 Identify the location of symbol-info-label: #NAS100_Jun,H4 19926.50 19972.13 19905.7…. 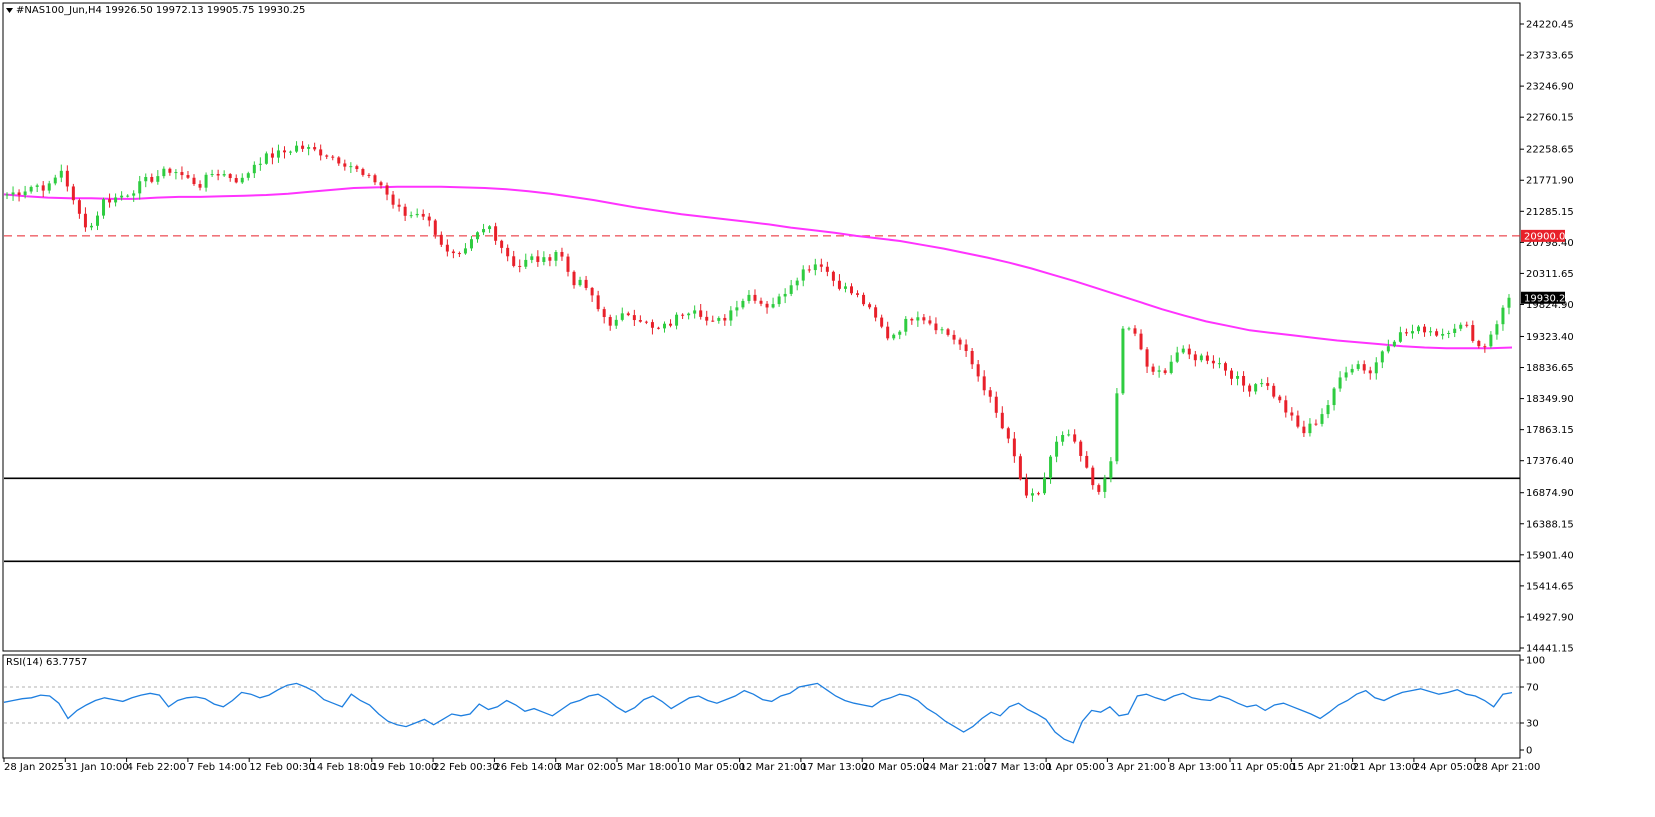
(160, 10).